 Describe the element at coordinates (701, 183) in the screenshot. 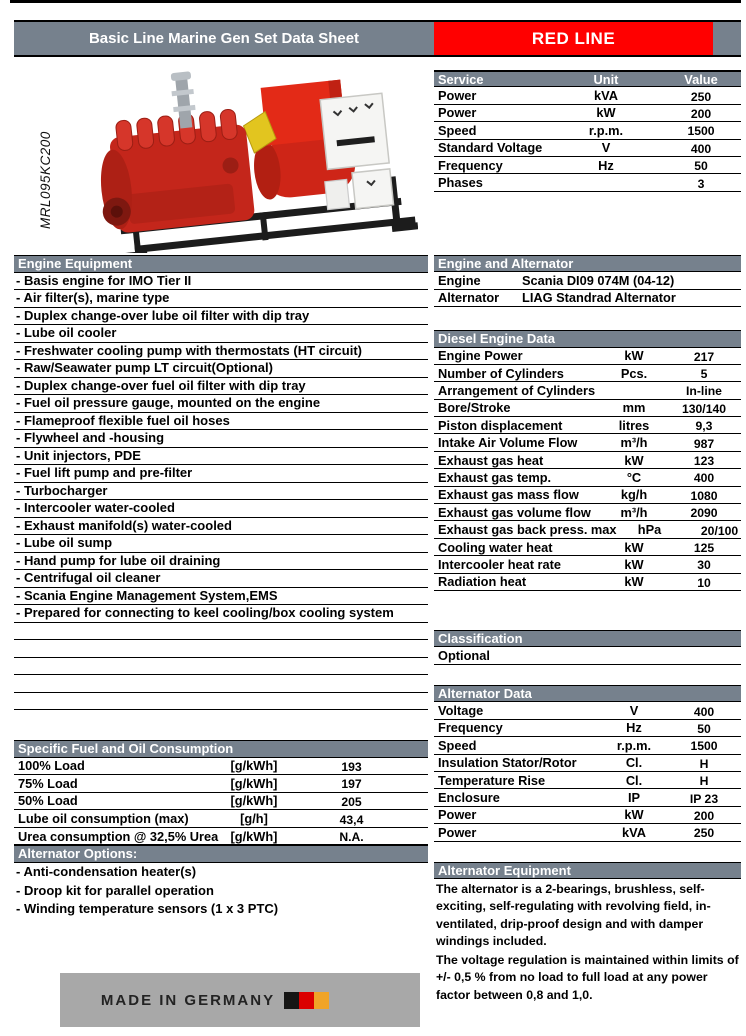

I see `cell-value: 3` at that location.